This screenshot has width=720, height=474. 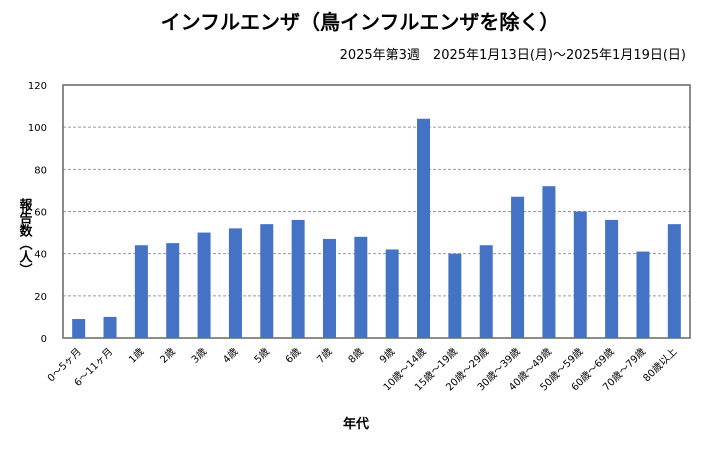 What do you see at coordinates (40, 297) in the screenshot?
I see `y-tick-label: 20` at bounding box center [40, 297].